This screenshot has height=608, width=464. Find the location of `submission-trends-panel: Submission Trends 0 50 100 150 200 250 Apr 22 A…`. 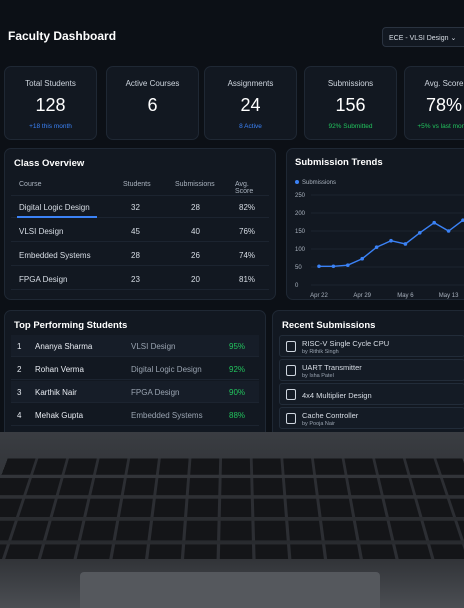

submission-trends-panel: Submission Trends 0 50 100 150 200 250 Apr 22 A… is located at coordinates (375, 224).